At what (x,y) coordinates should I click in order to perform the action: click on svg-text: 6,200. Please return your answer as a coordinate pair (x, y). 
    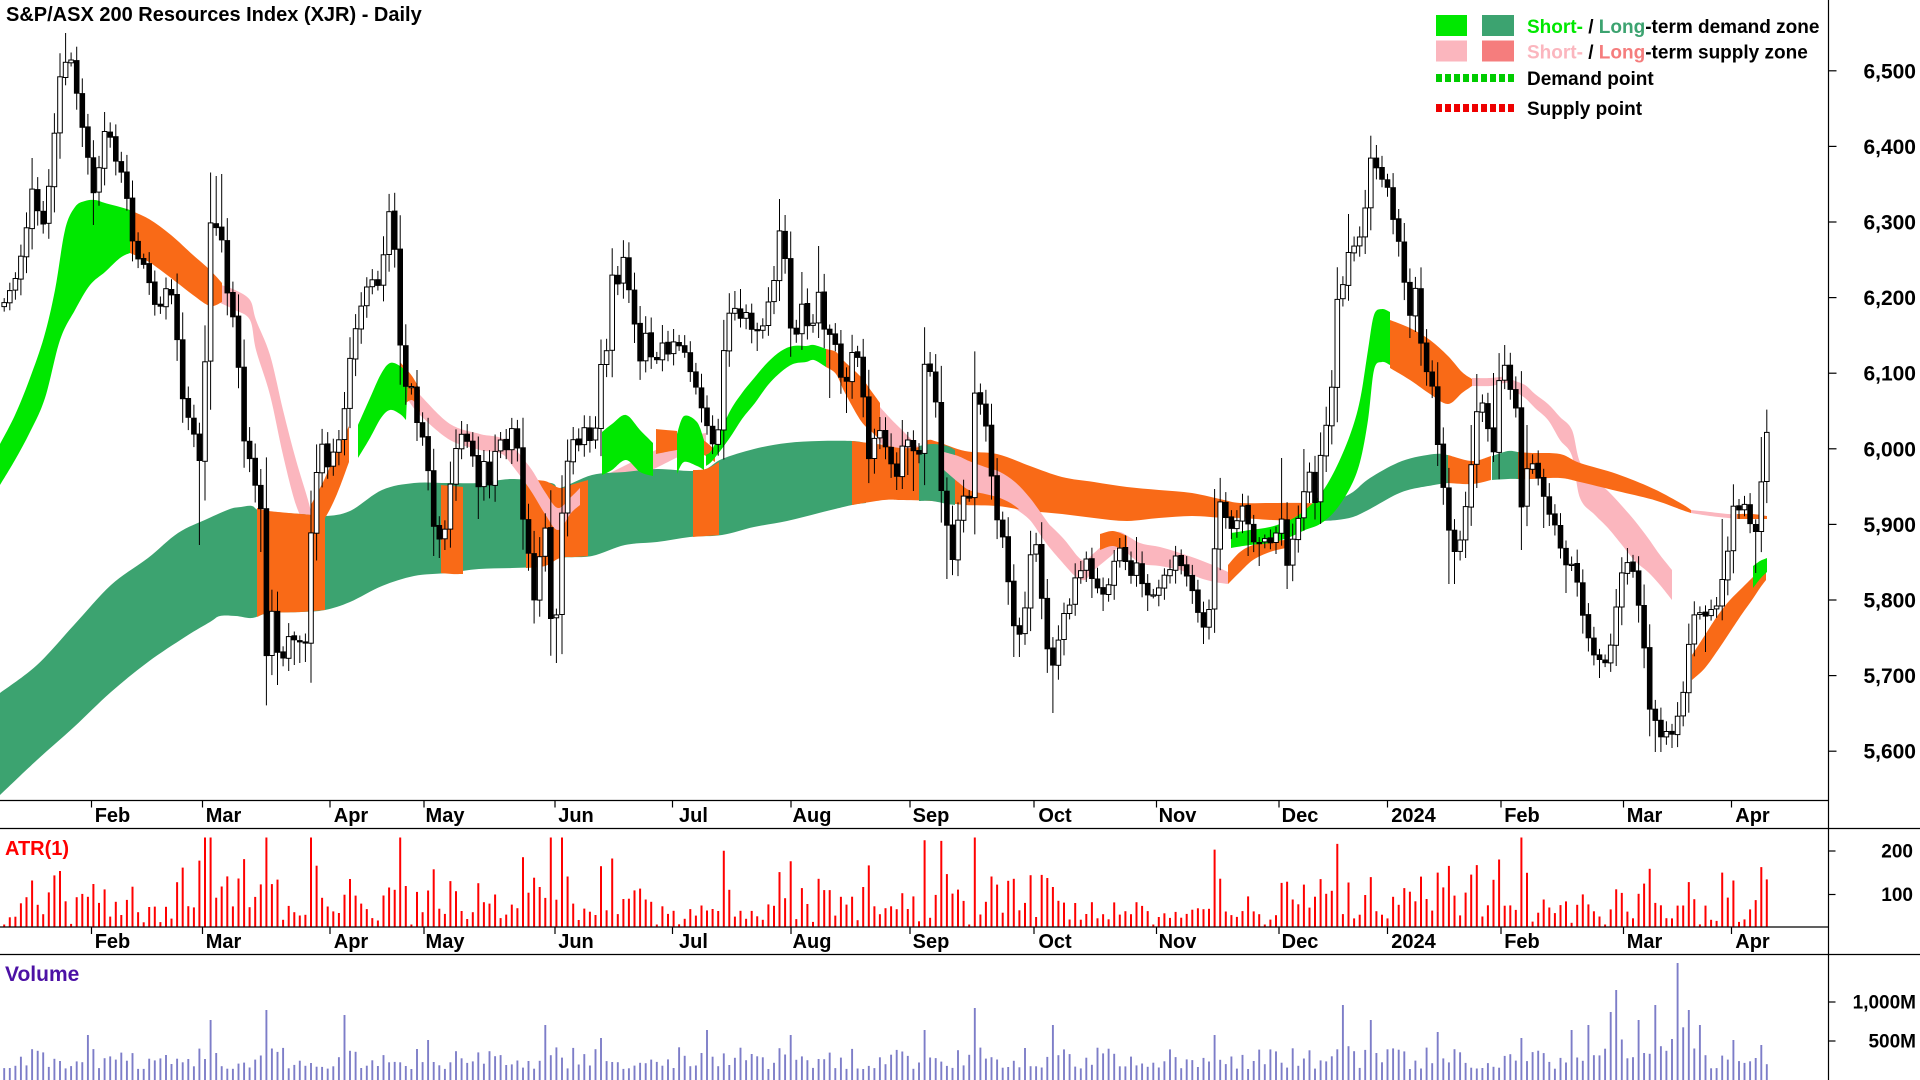
    Looking at the image, I should click on (1889, 298).